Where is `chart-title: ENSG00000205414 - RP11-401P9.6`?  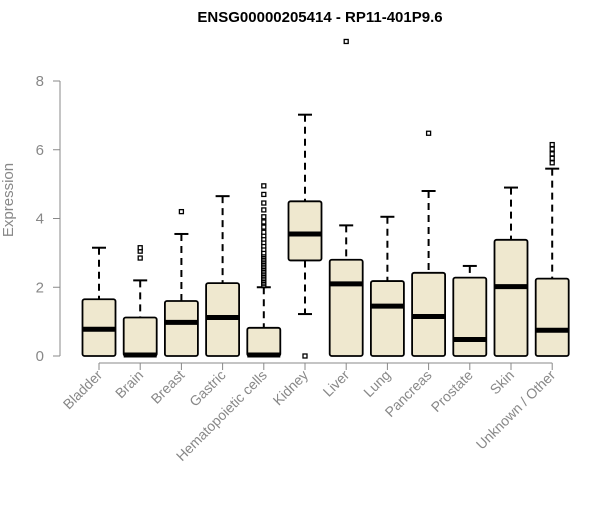 chart-title: ENSG00000205414 - RP11-401P9.6 is located at coordinates (319, 17).